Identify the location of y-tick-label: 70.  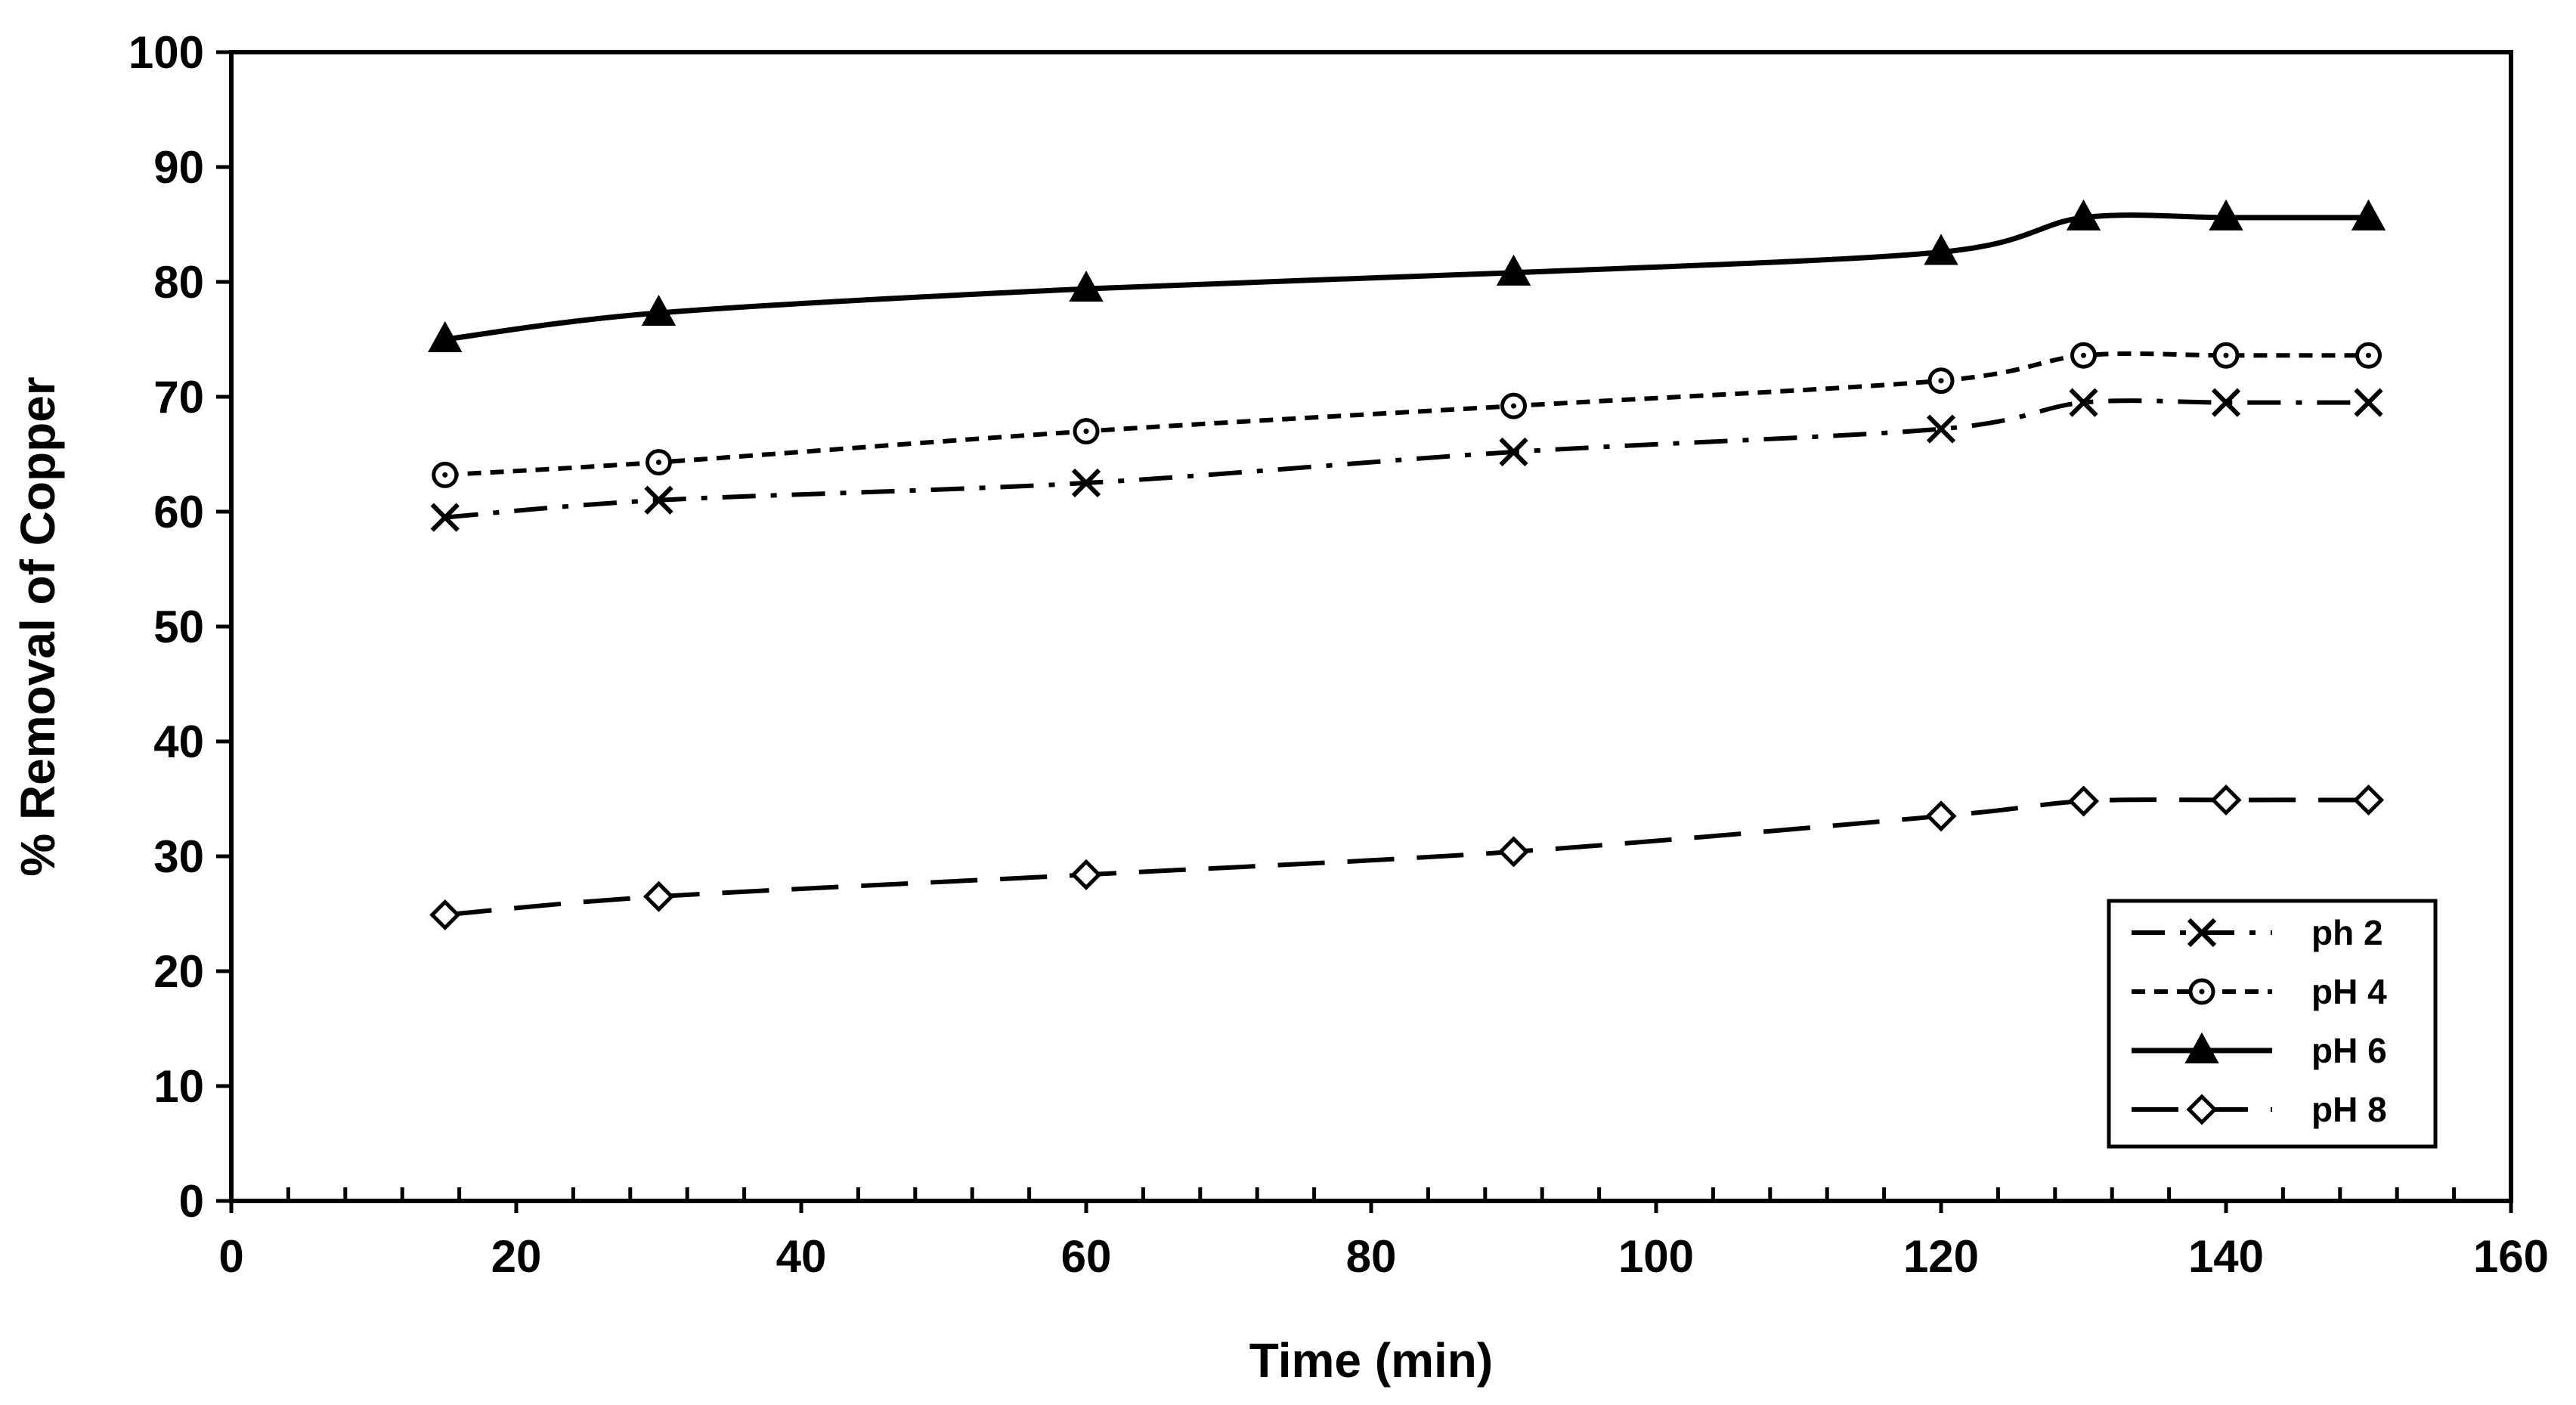
(178, 397).